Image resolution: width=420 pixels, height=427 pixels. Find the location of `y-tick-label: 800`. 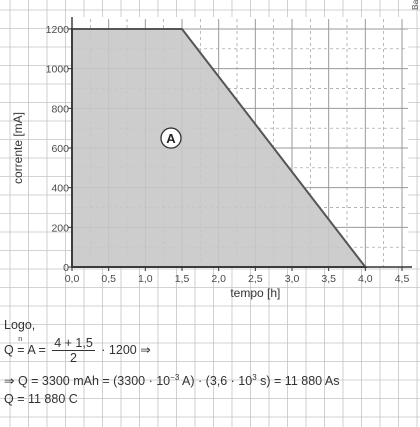

y-tick-label: 800 is located at coordinates (60, 109).